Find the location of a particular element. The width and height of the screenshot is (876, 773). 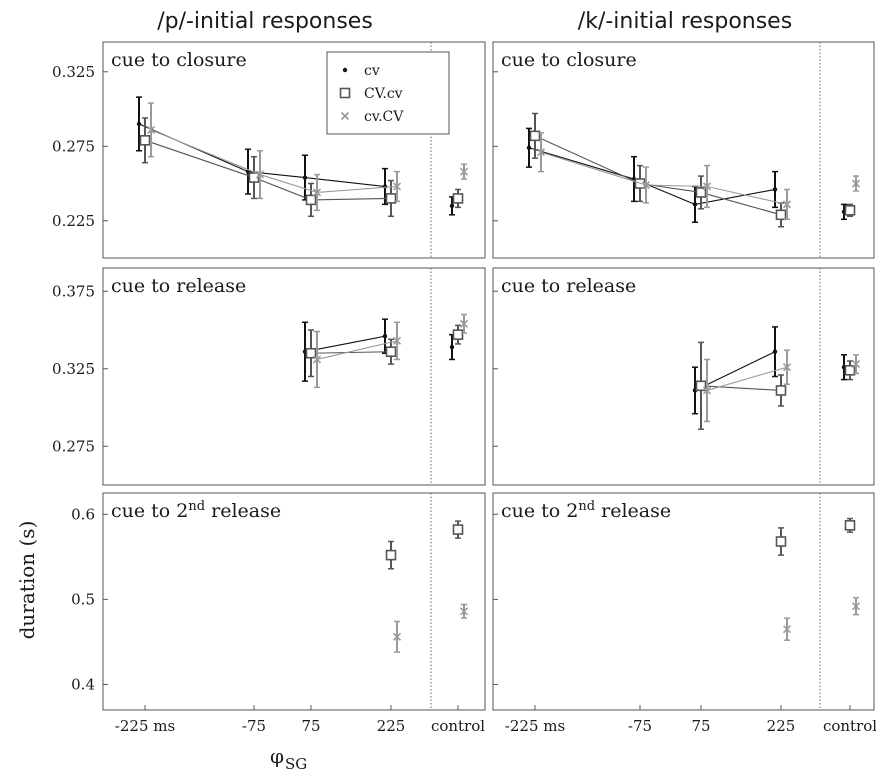

legend-marker-stroke-b is located at coordinates (345, 116).